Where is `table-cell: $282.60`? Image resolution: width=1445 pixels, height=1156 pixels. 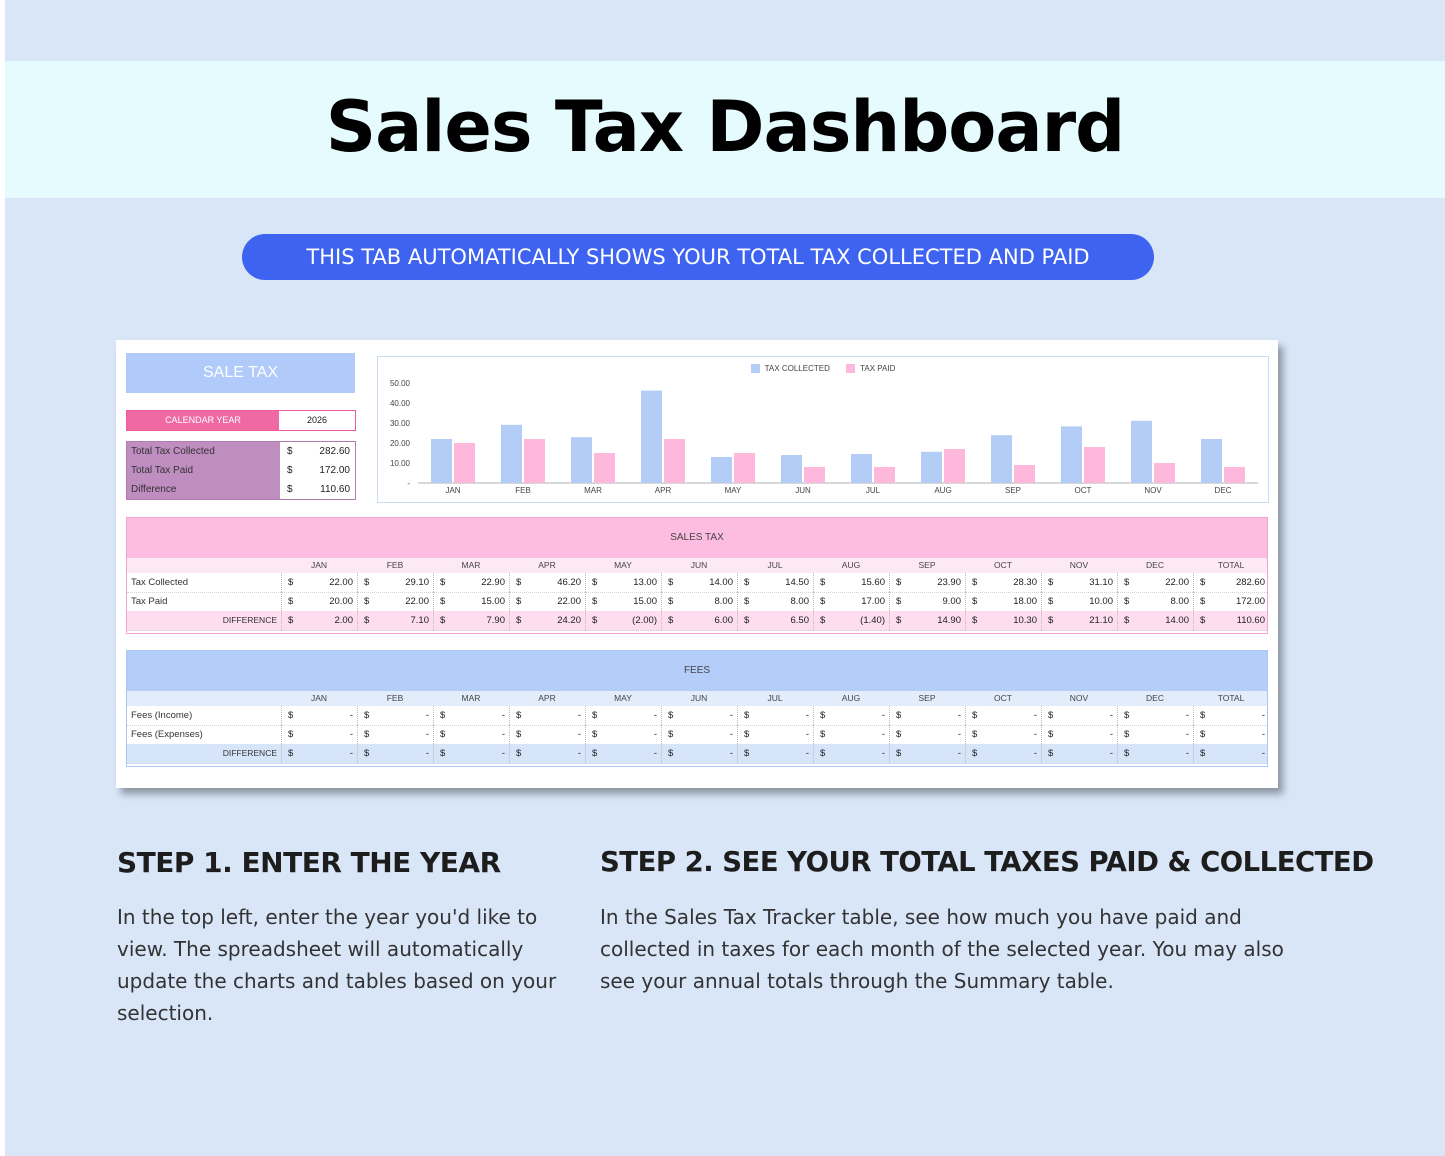 table-cell: $282.60 is located at coordinates (1231, 582).